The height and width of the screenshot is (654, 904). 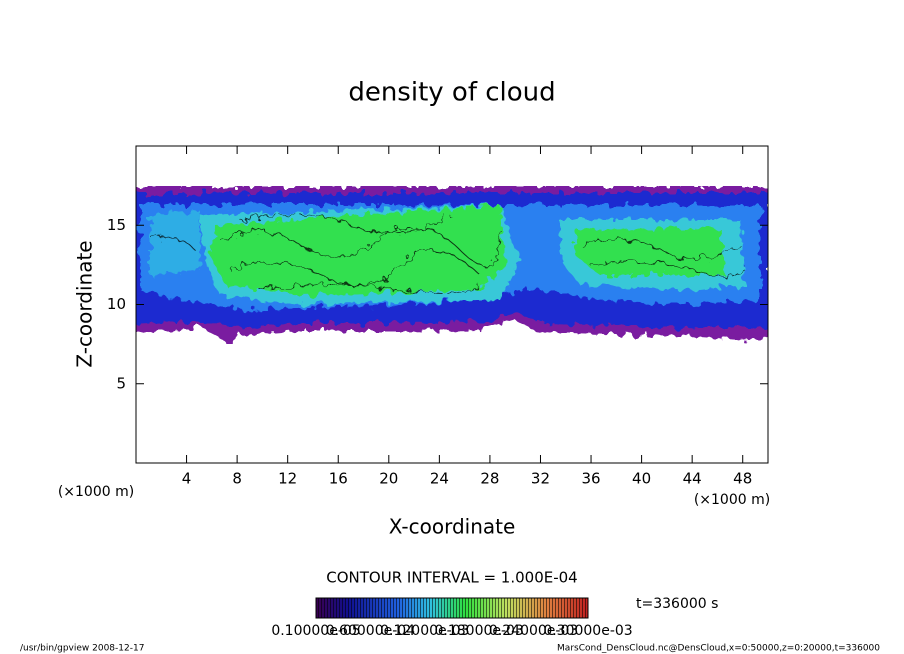 I want to click on y-tick-label: 10, so click(x=116, y=304).